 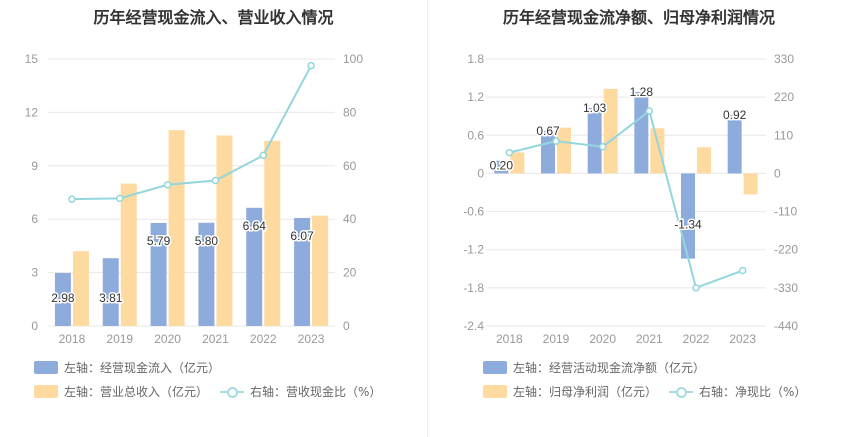 I want to click on legend-item-cash-ratio: 右轴：营收现金比（%）, so click(x=300, y=391).